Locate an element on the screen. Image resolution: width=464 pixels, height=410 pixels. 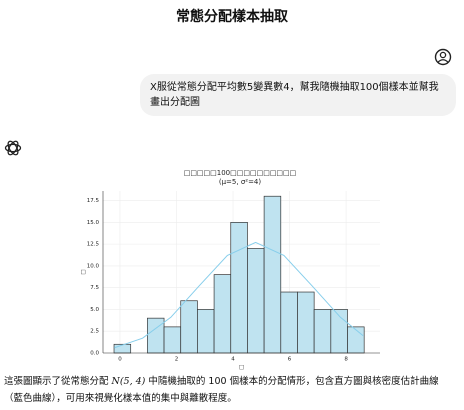
y-axis-label: □ is located at coordinates (84, 271).